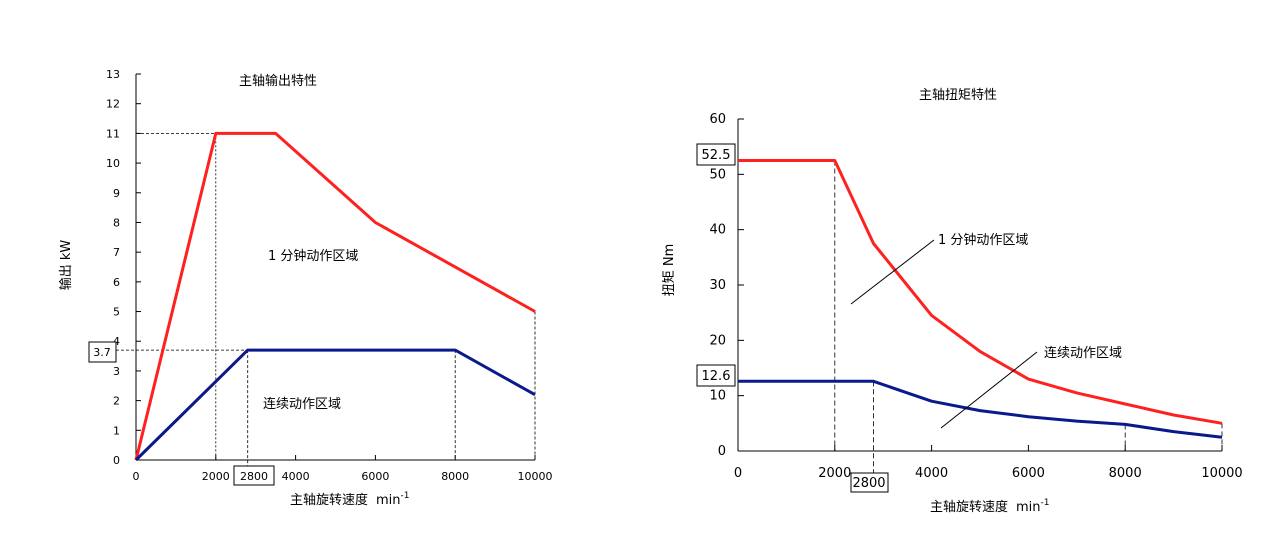 This screenshot has height=537, width=1280. I want to click on torque-y-tick-label: 40, so click(717, 230).